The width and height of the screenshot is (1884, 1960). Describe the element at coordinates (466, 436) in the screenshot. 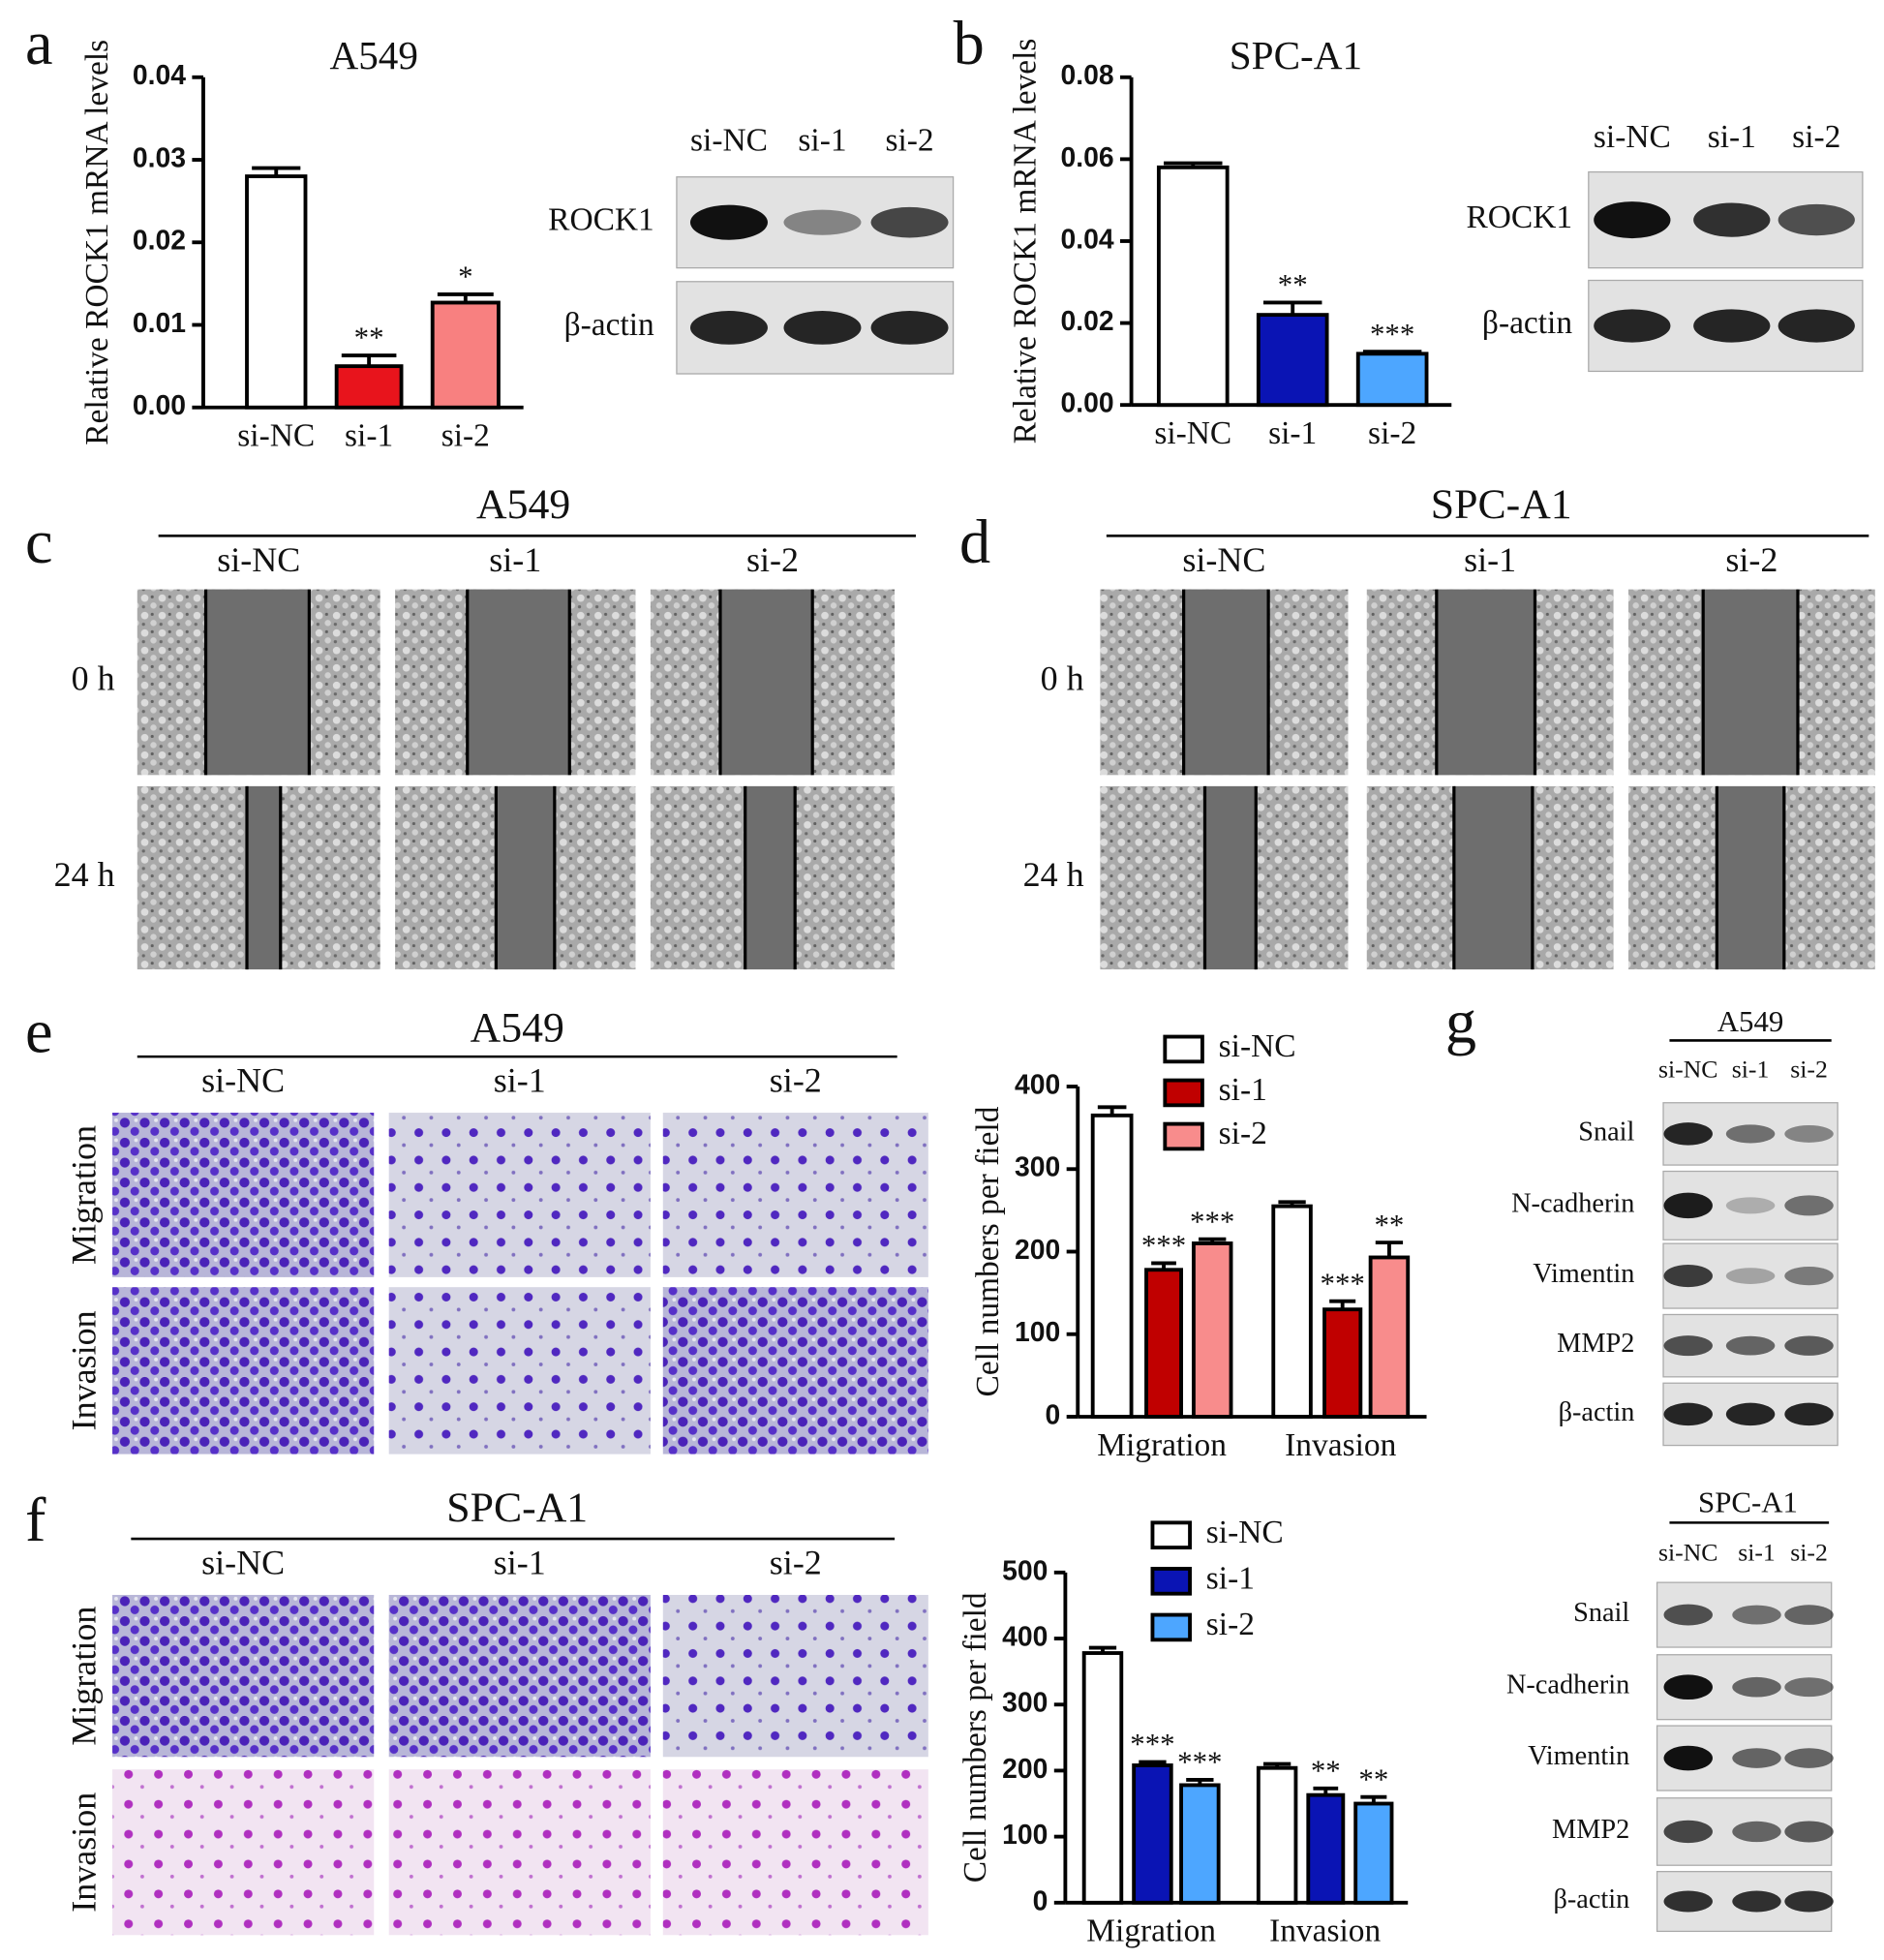

I see `x-tick-label: si-2` at that location.